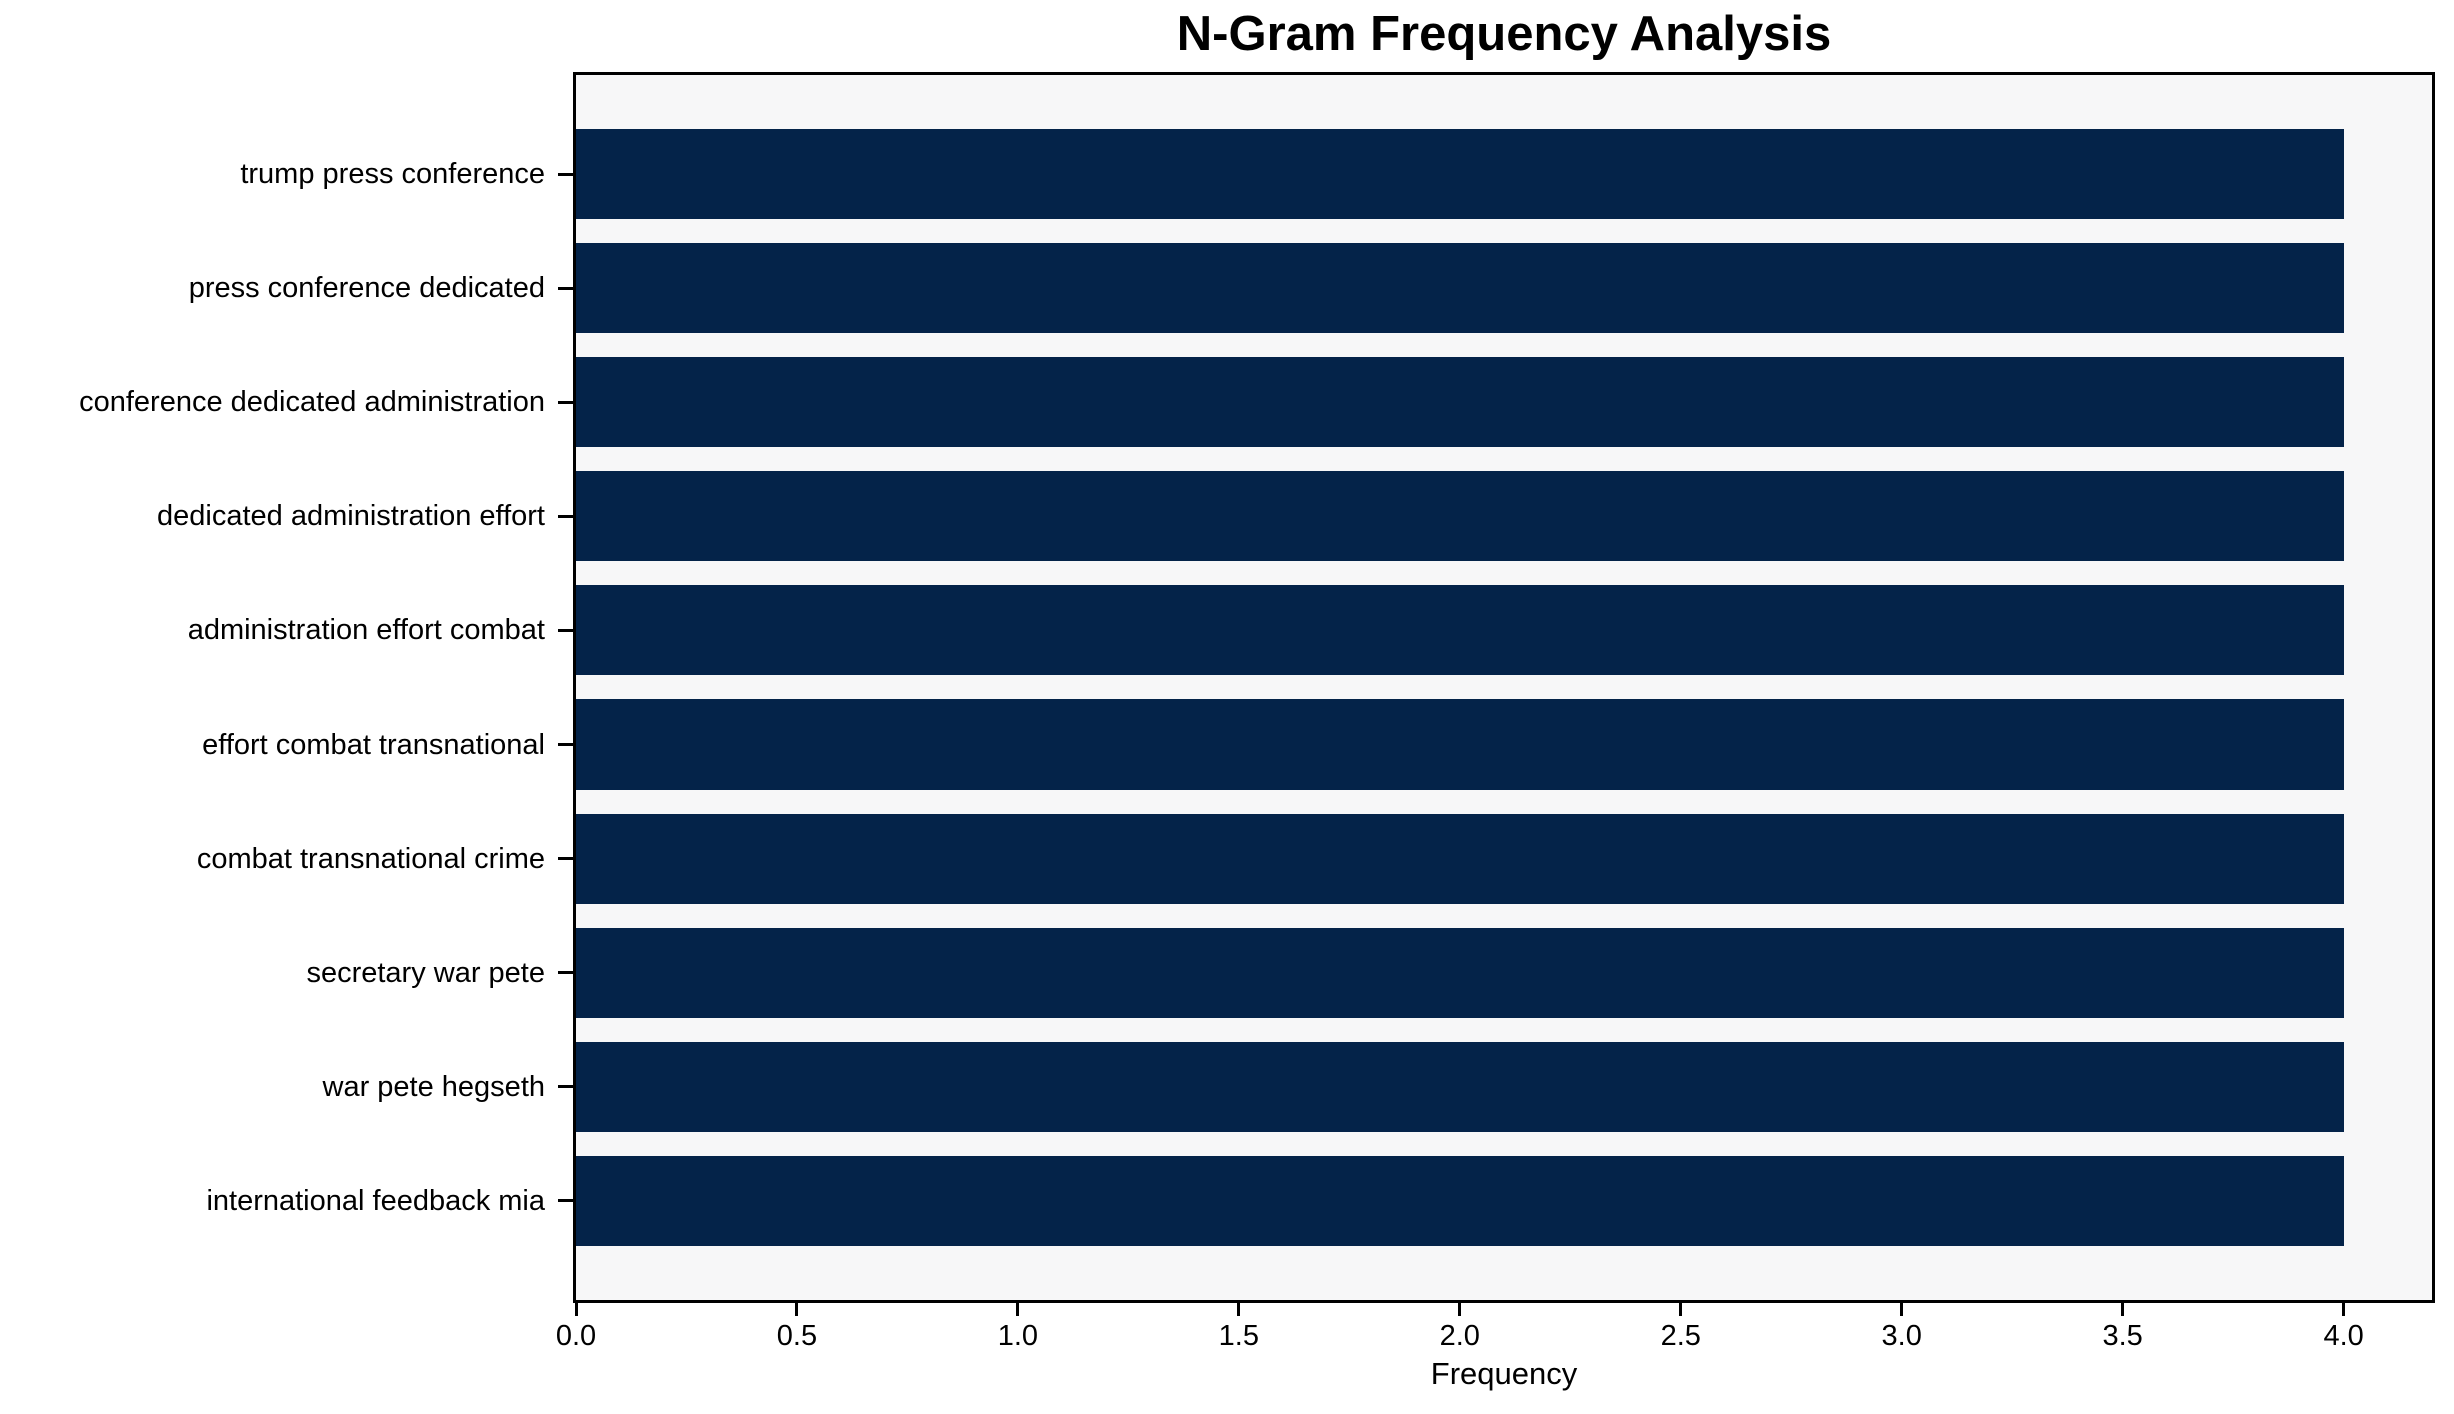 Image resolution: width=2454 pixels, height=1414 pixels. I want to click on bar-press-conference-dedicated, so click(1460, 288).